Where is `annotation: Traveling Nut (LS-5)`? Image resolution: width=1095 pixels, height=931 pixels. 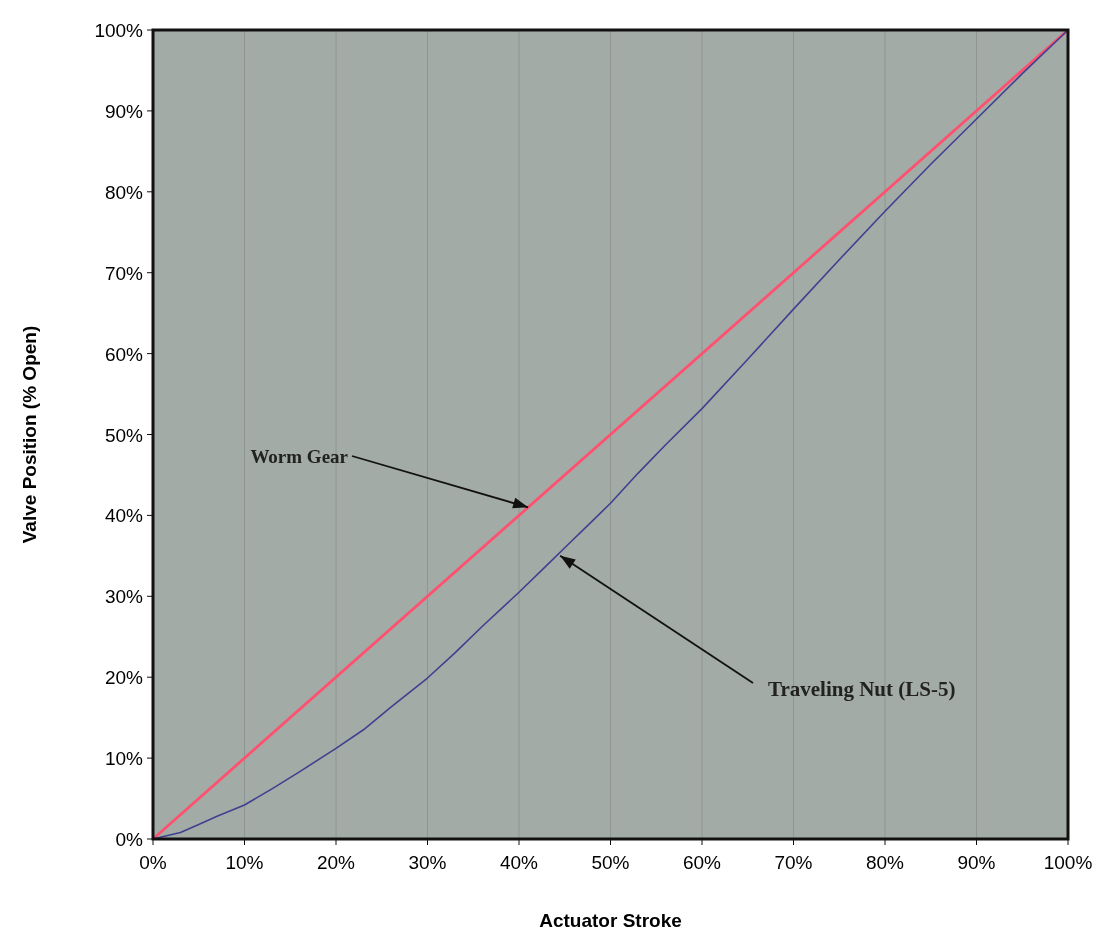
annotation: Traveling Nut (LS-5) is located at coordinates (862, 689).